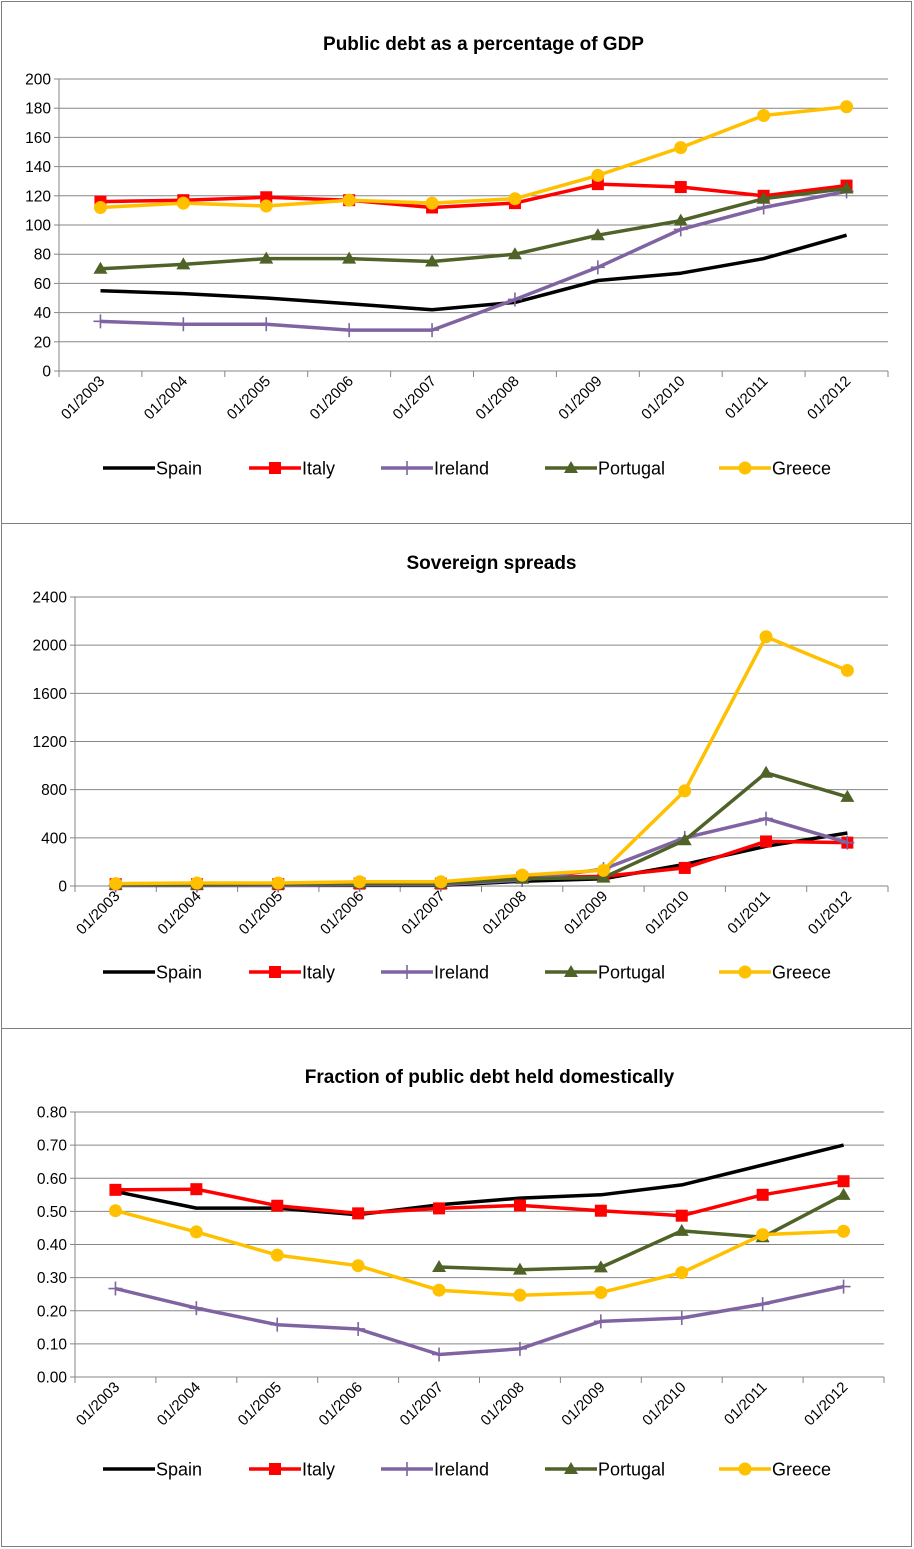  I want to click on y-tick-label: 0.50, so click(52, 1212).